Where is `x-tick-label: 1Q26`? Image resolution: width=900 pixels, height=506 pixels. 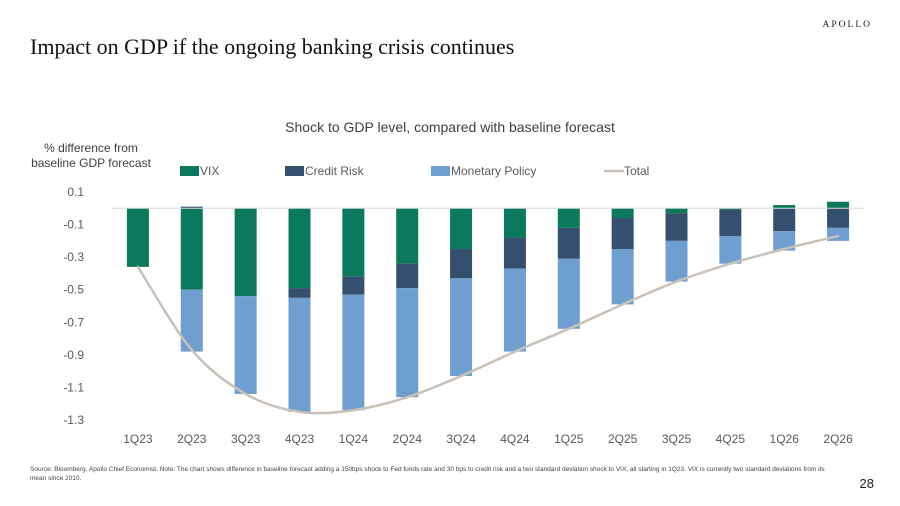 x-tick-label: 1Q26 is located at coordinates (785, 439).